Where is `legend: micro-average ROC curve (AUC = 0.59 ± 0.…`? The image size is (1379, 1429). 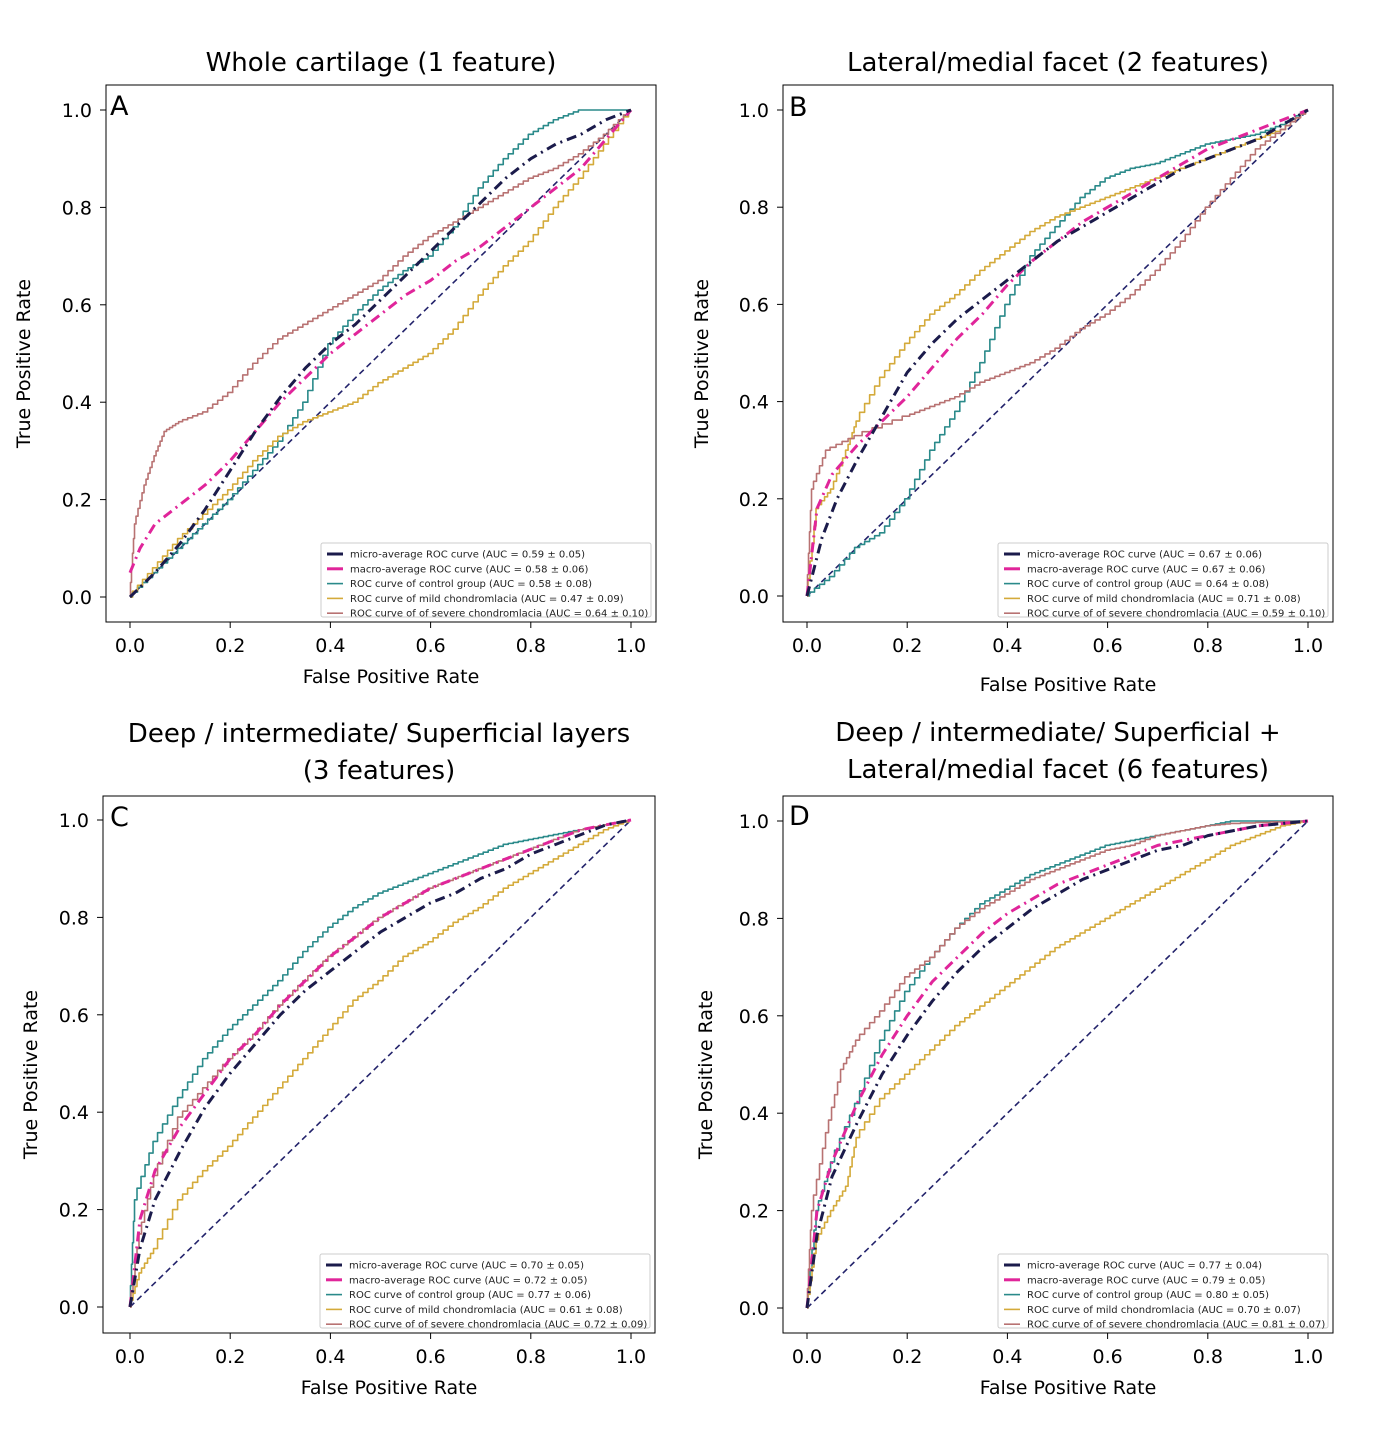 legend: micro-average ROC curve (AUC = 0.59 ± 0.… is located at coordinates (486, 581).